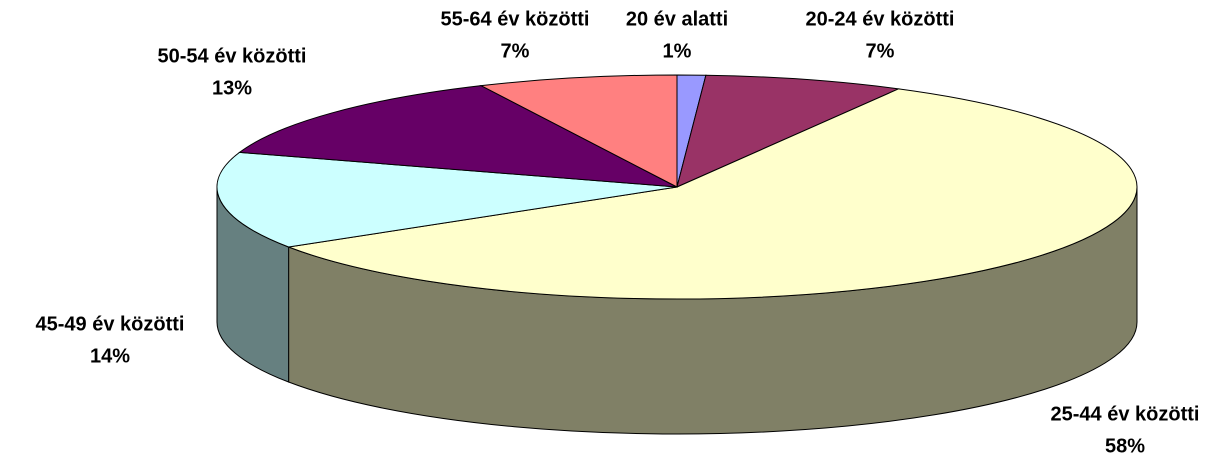 This screenshot has width=1225, height=460. I want to click on slice-label: 55-64 év közötti, so click(515, 19).